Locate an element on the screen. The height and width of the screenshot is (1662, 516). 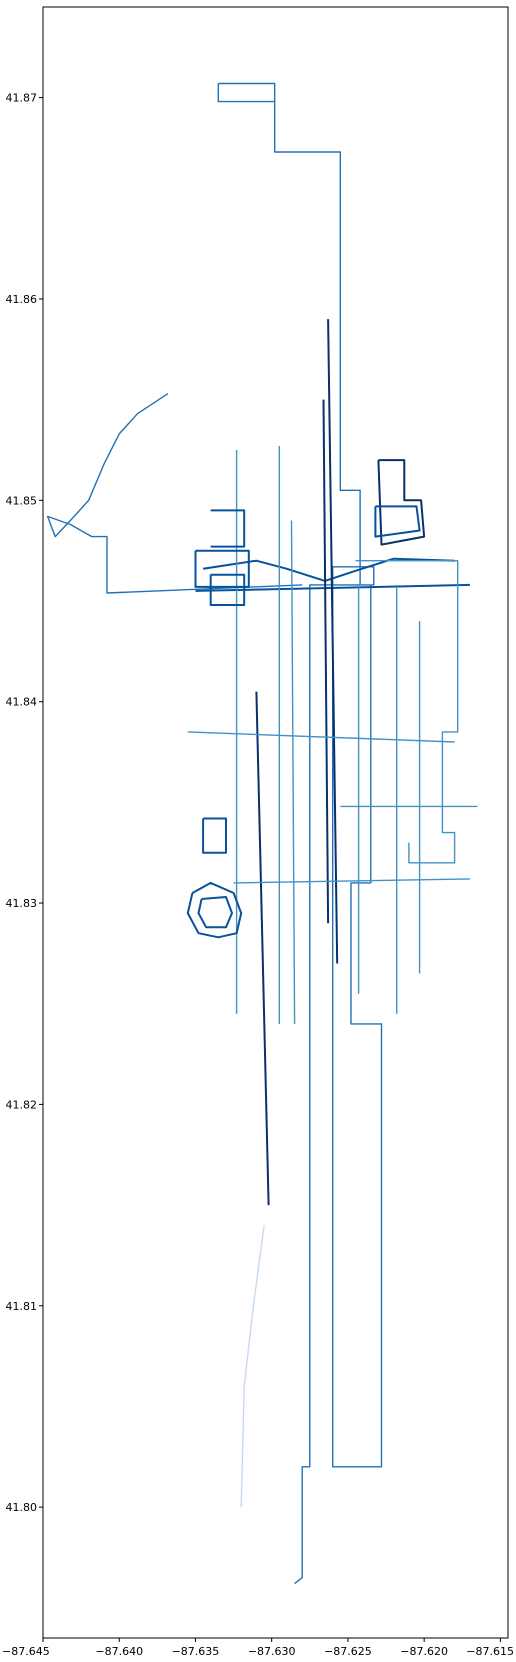
y-tick-label: 41.83 is located at coordinates (22, 903).